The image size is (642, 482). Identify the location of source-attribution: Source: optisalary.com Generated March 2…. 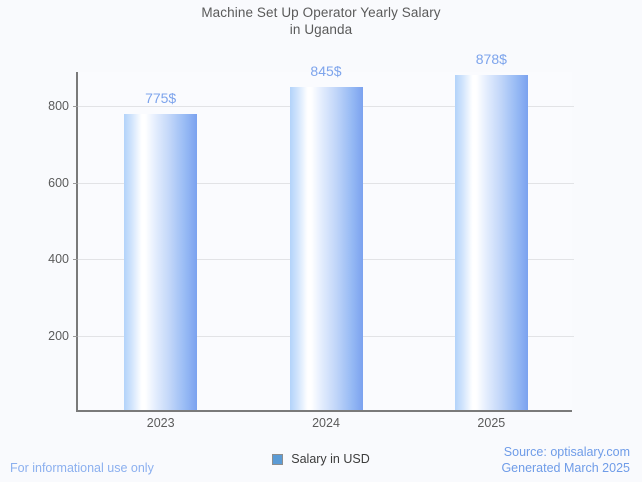
(565, 460).